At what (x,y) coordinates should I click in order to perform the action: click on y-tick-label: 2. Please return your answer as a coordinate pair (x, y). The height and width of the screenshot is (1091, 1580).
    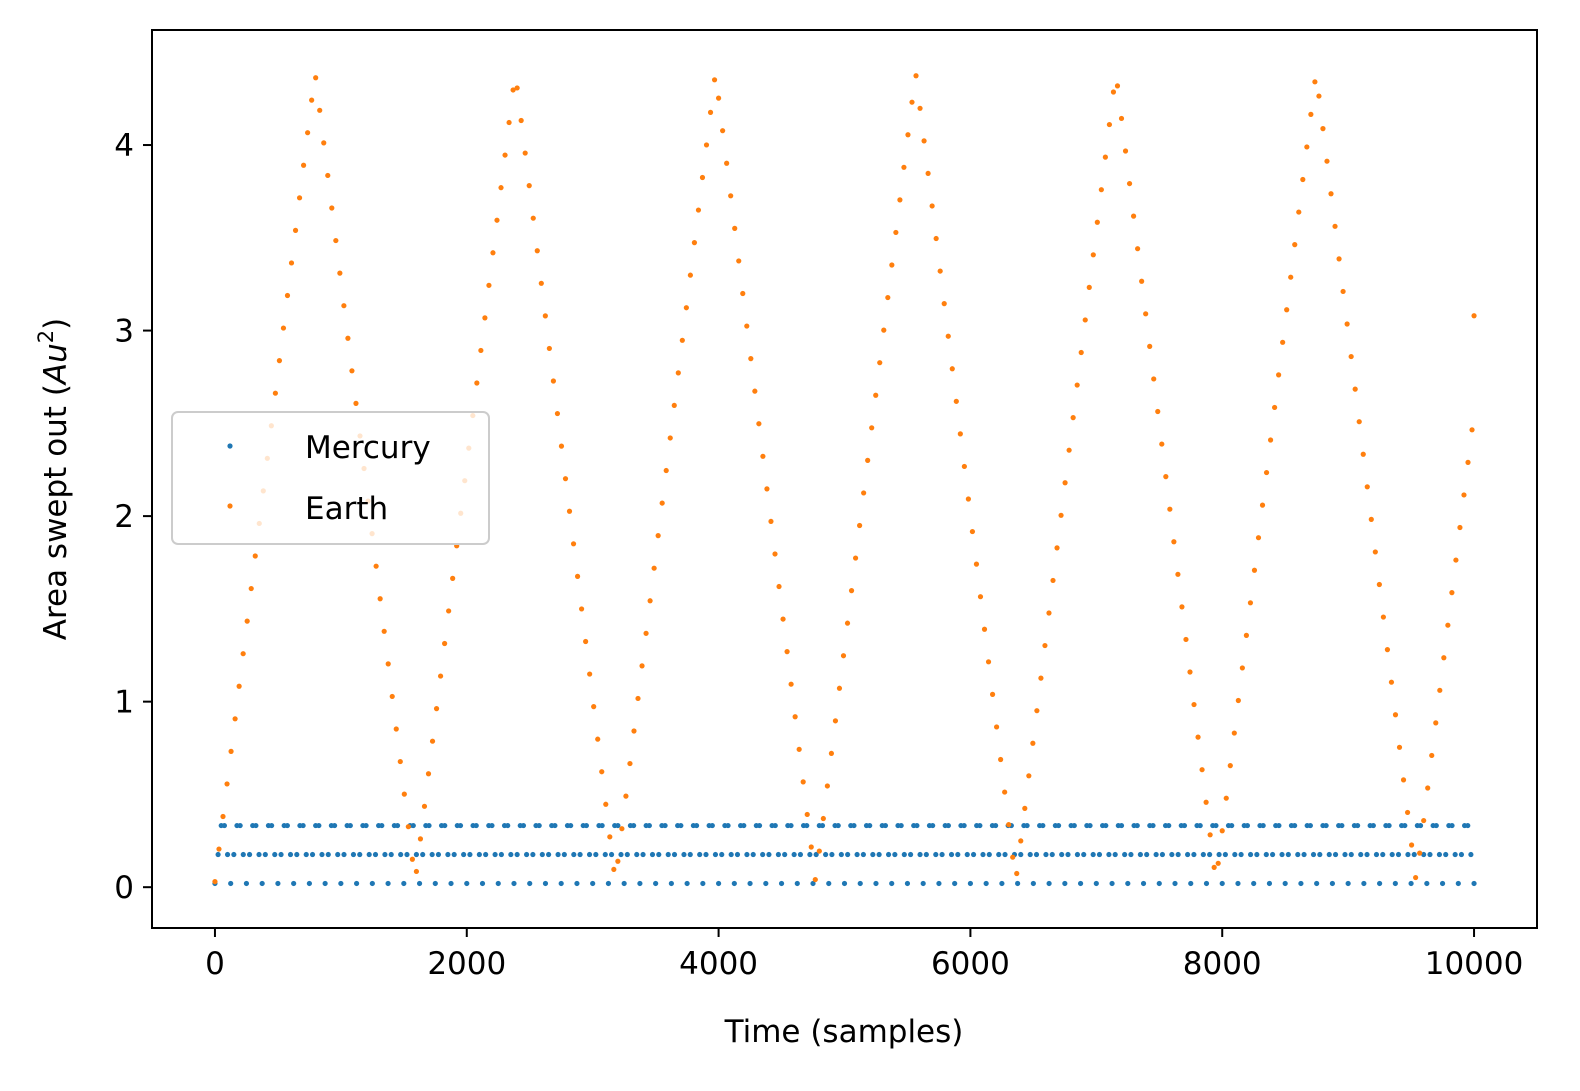
    Looking at the image, I should click on (124, 517).